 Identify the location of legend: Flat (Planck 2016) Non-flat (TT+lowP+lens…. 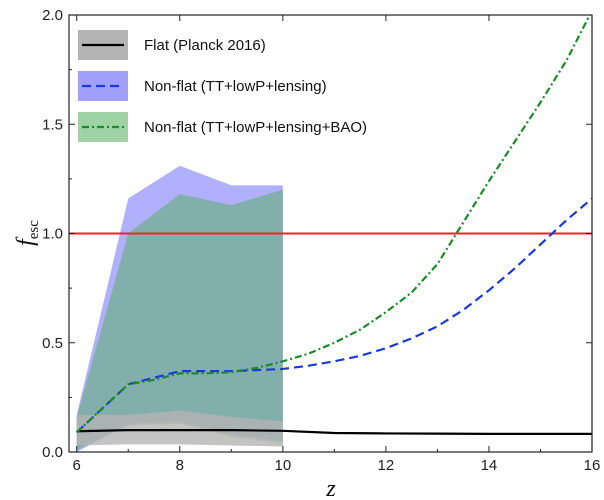
(222, 86).